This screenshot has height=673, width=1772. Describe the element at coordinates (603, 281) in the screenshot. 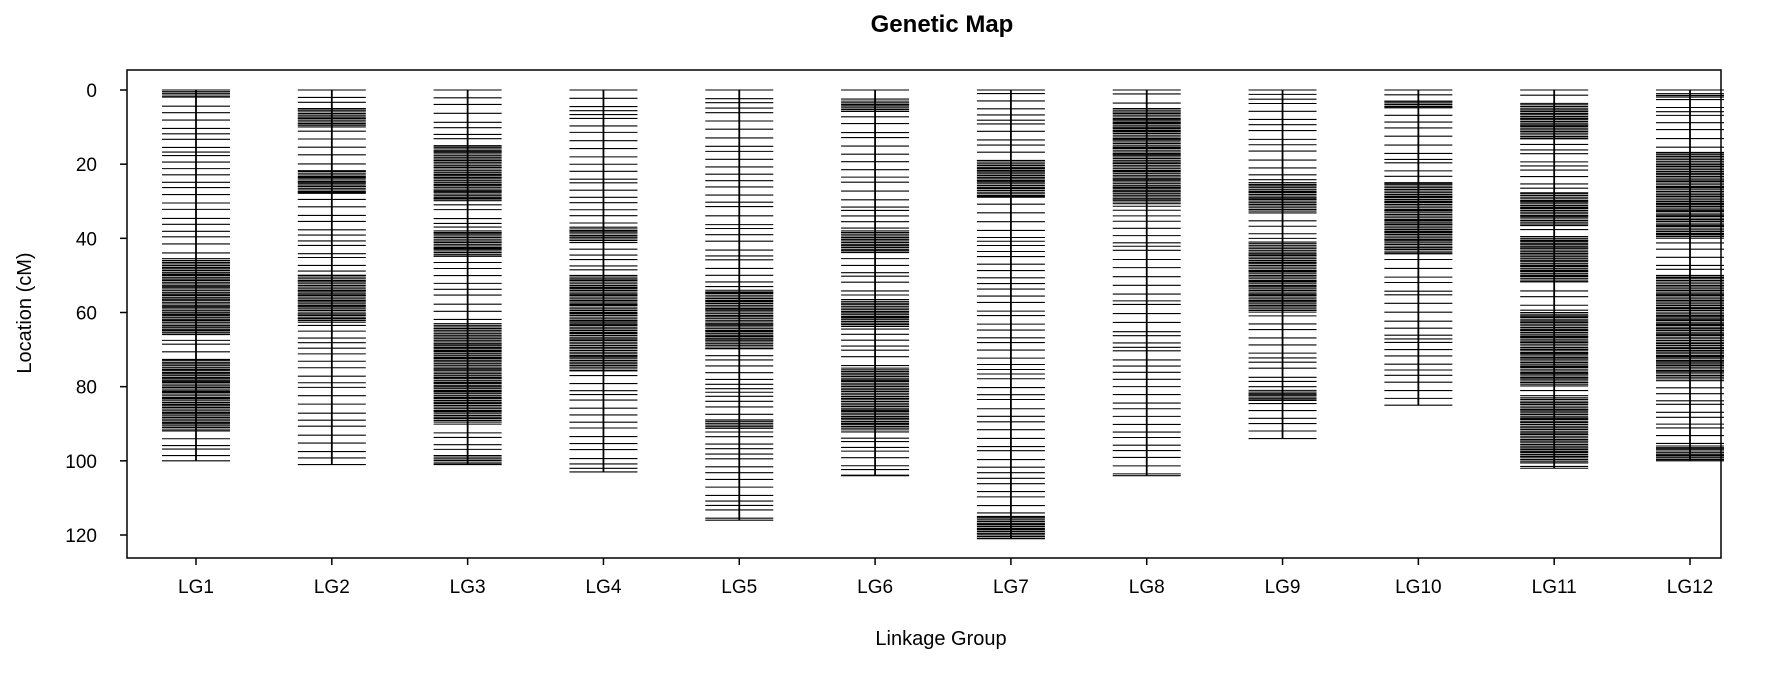

I see `linkage-group-LG4` at that location.